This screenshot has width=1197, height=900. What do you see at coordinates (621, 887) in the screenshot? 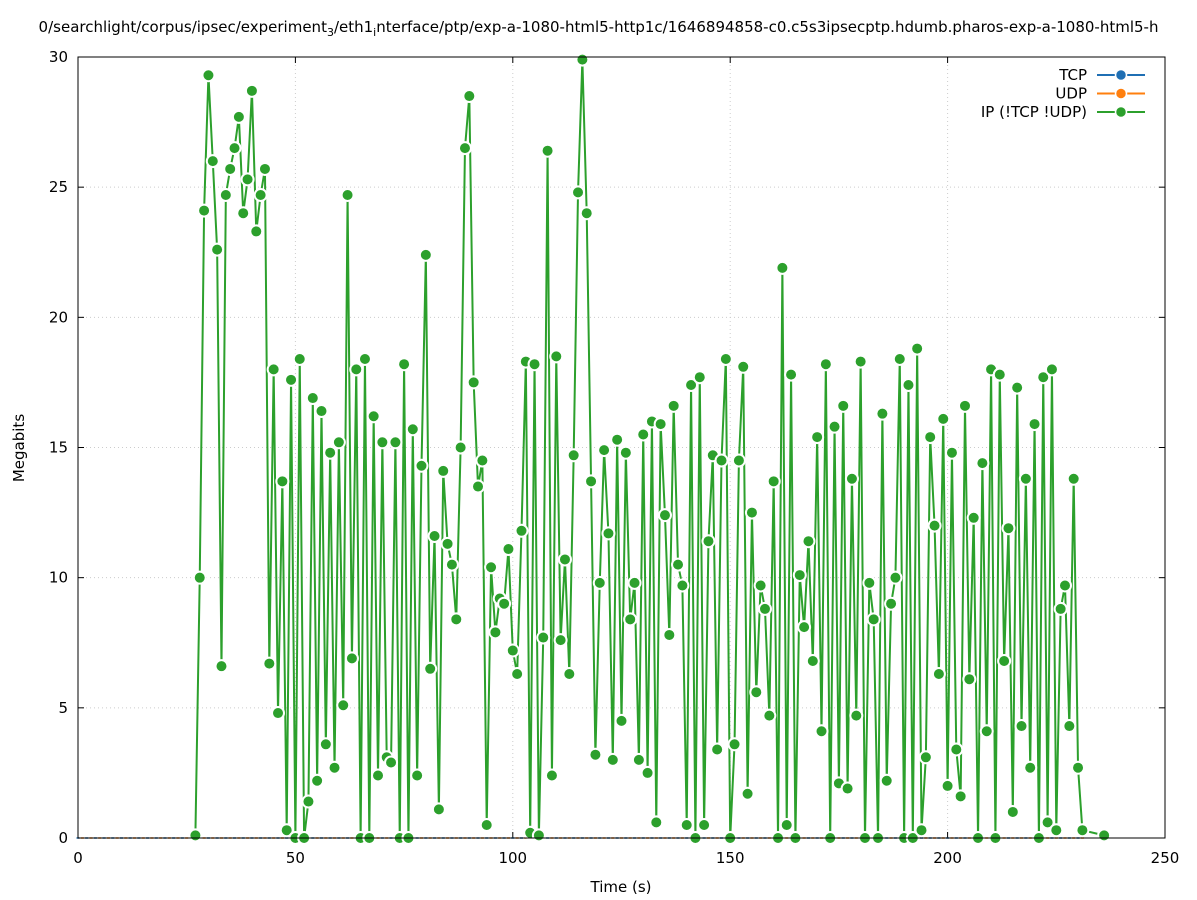
I see `x-axis-label: Time (s)` at bounding box center [621, 887].